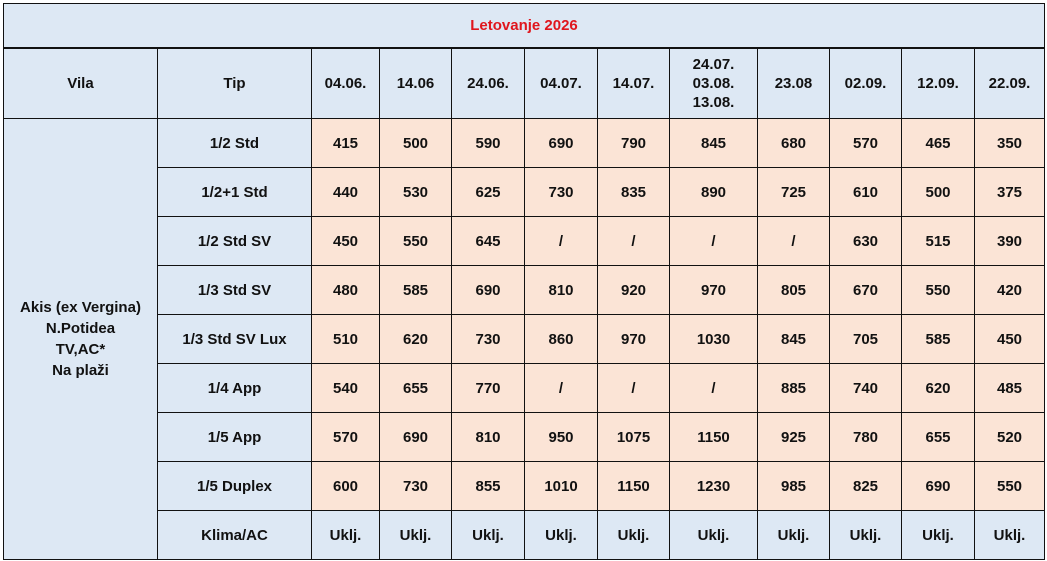  What do you see at coordinates (793, 143) in the screenshot?
I see `price-cell: 680` at bounding box center [793, 143].